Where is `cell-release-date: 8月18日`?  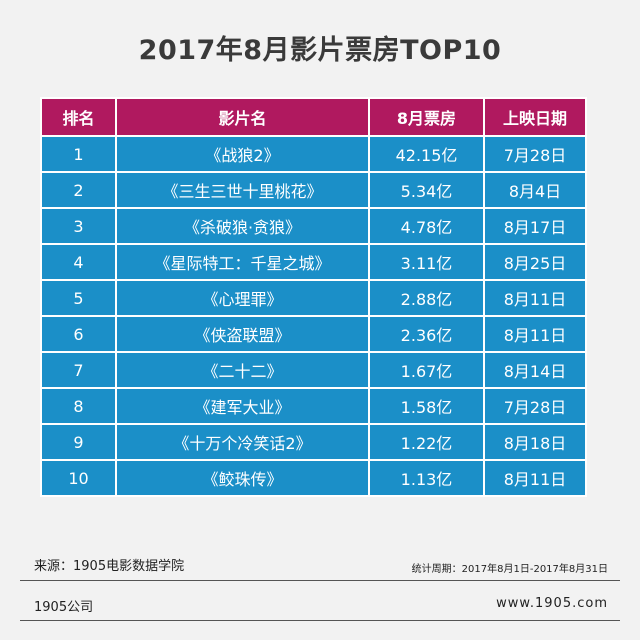 cell-release-date: 8月18日 is located at coordinates (535, 442).